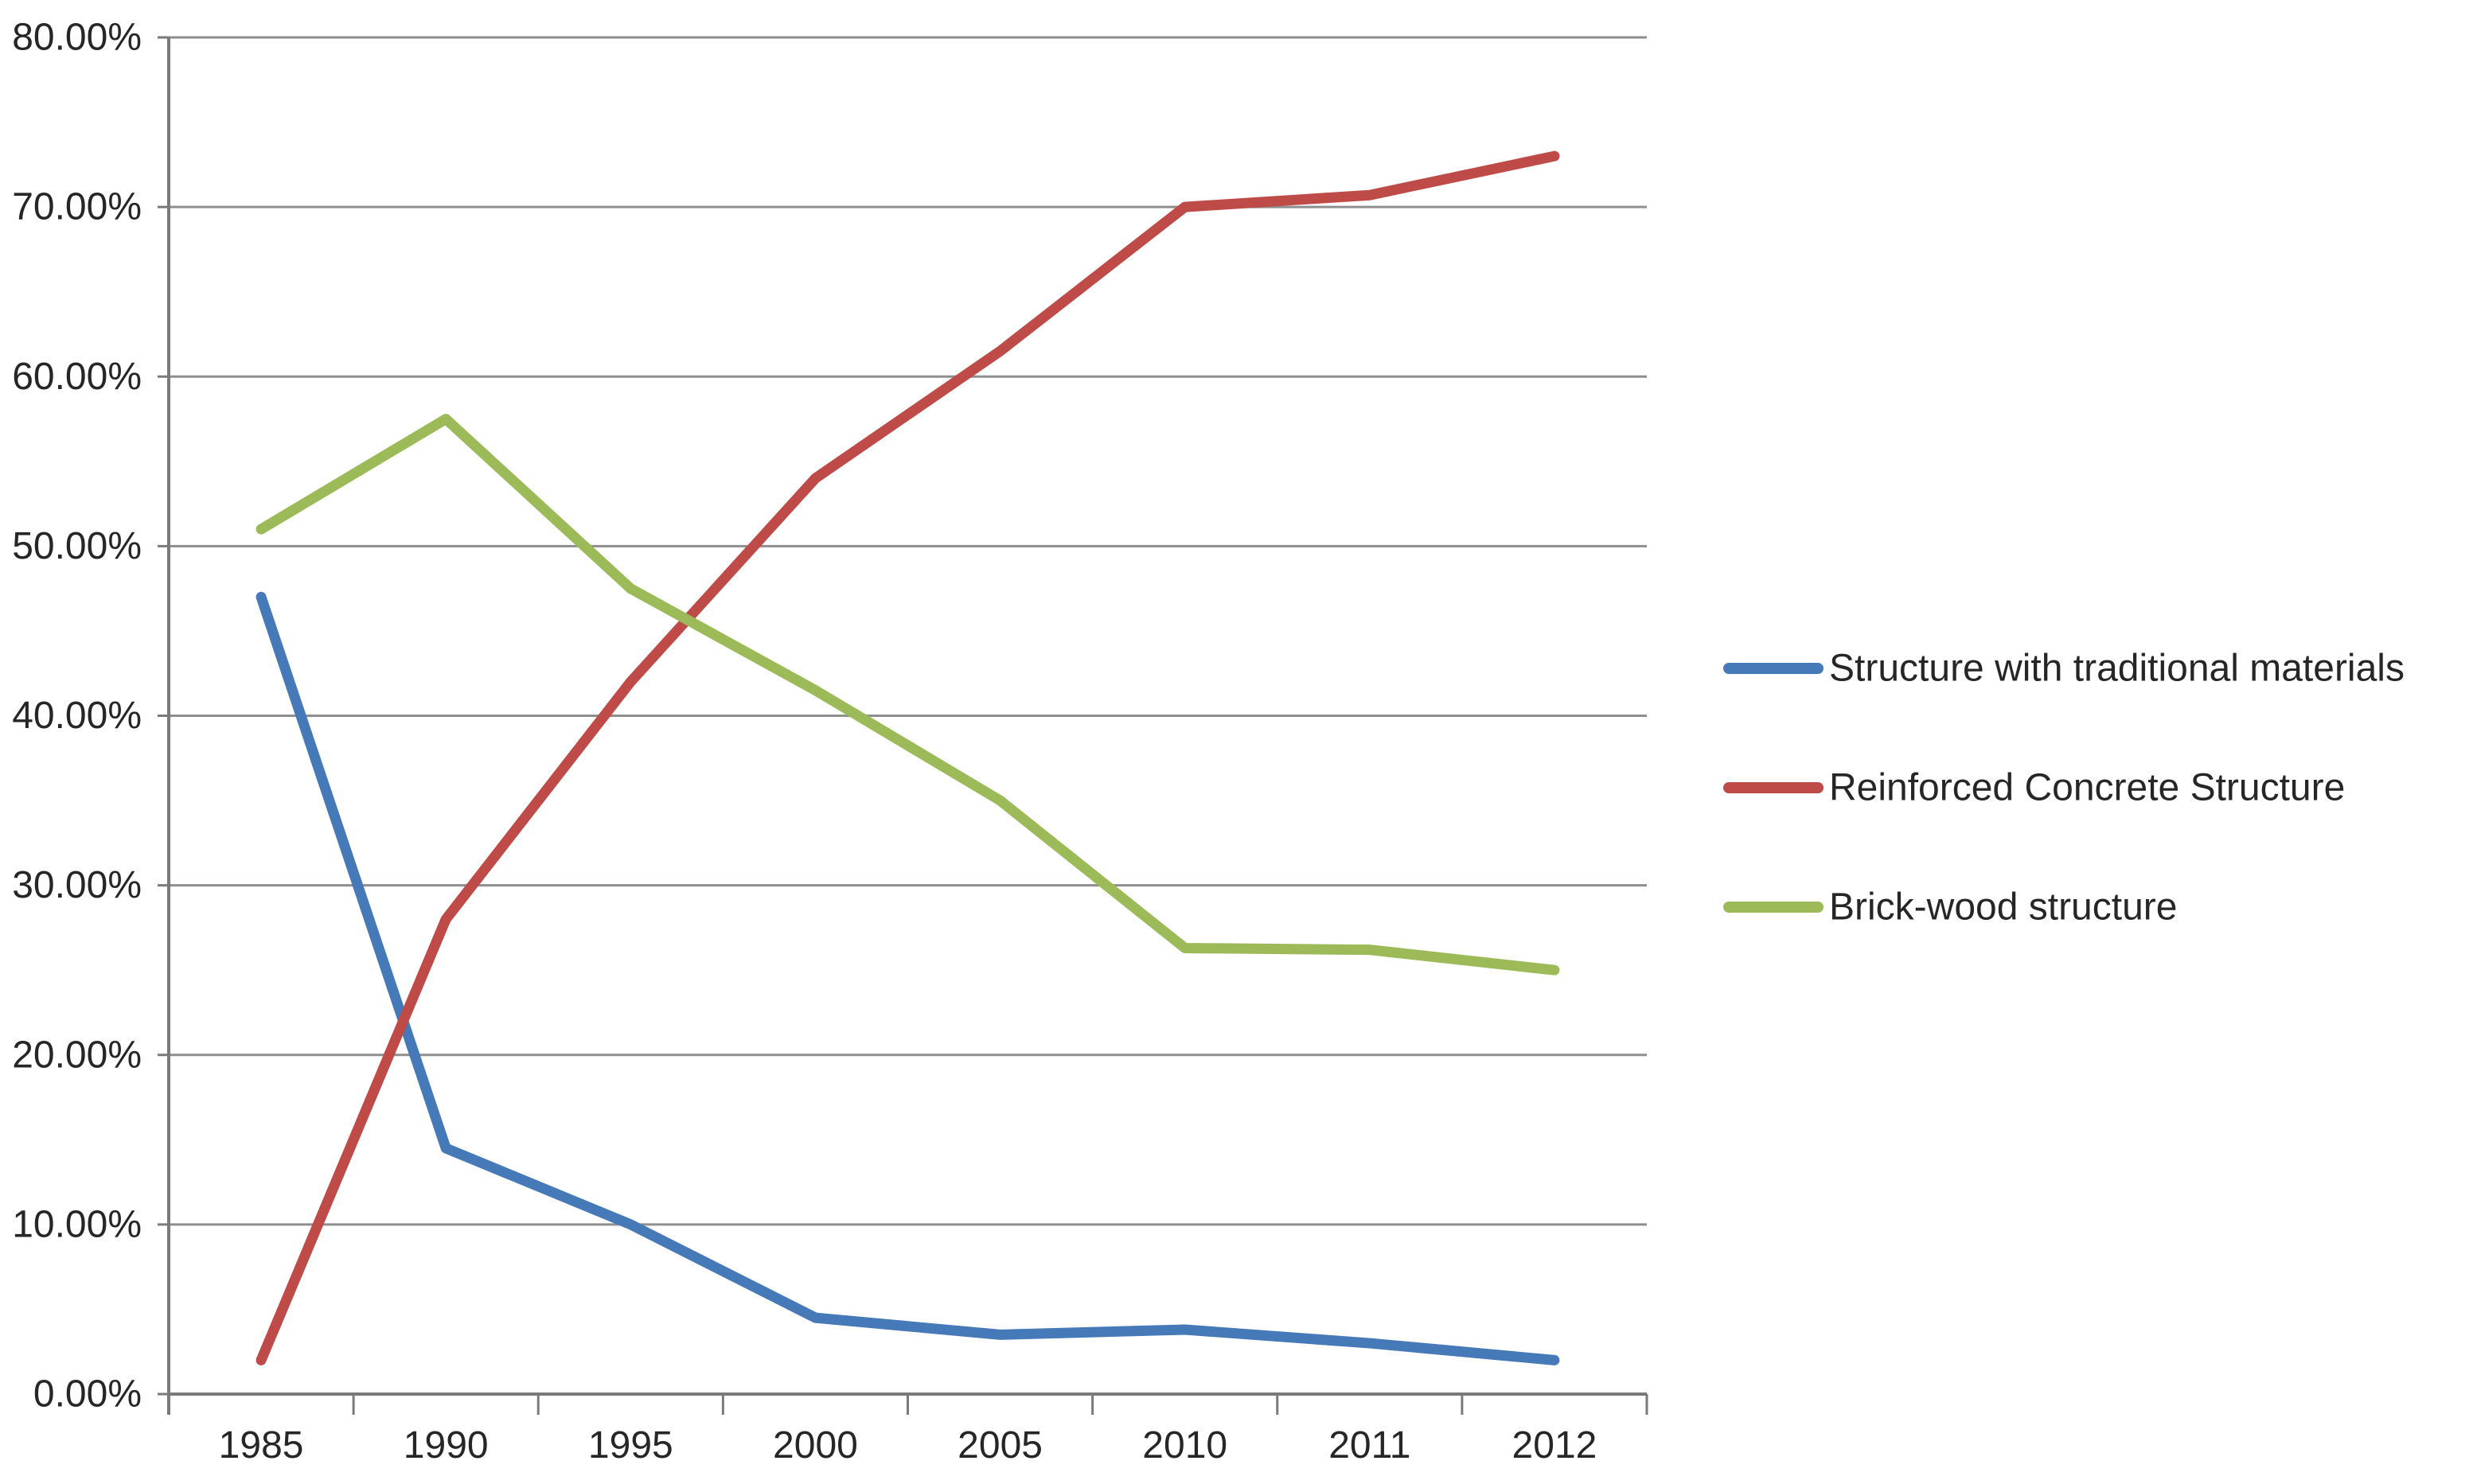 The height and width of the screenshot is (1484, 2473). I want to click on y-axis-tick-label: 70.00%, so click(77, 207).